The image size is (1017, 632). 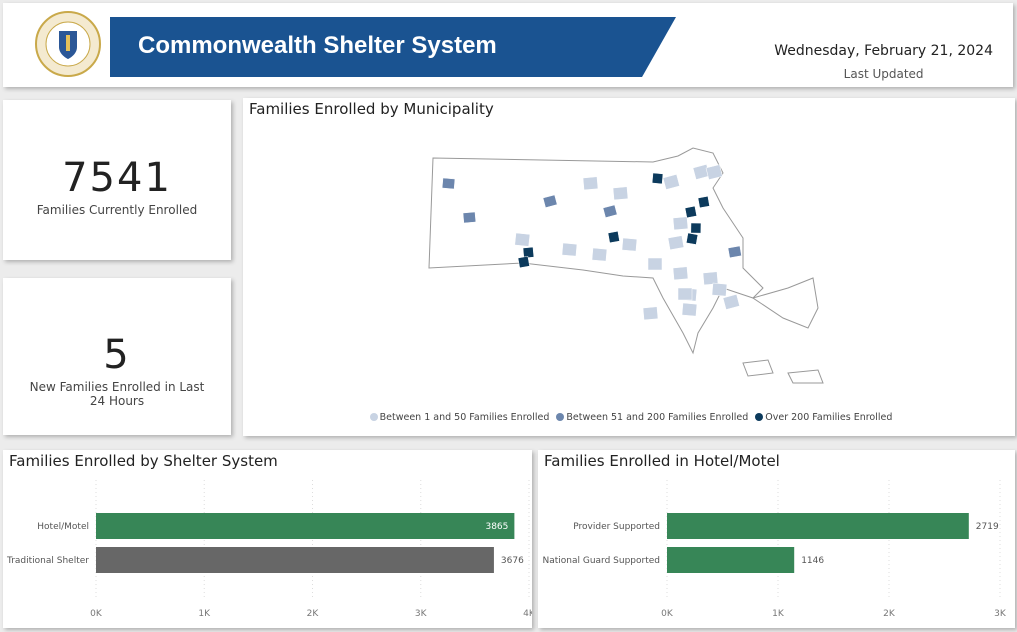 I want to click on kpi-new-families: 5 New Families Enrolled in Last 24 Hours, so click(x=117, y=356).